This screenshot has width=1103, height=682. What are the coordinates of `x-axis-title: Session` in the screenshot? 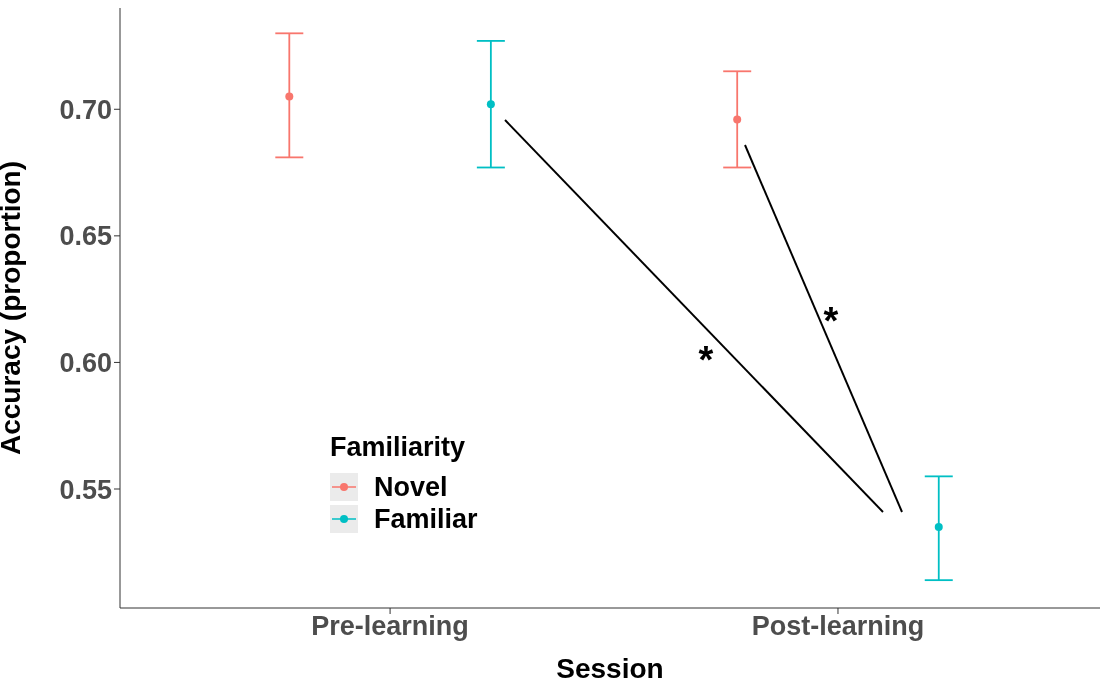 It's located at (610, 667).